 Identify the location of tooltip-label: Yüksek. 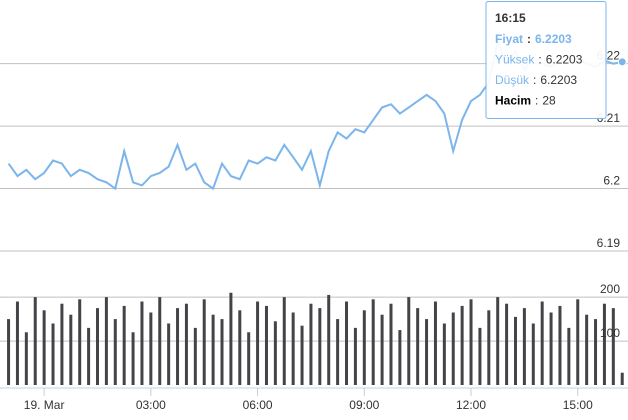
(515, 60).